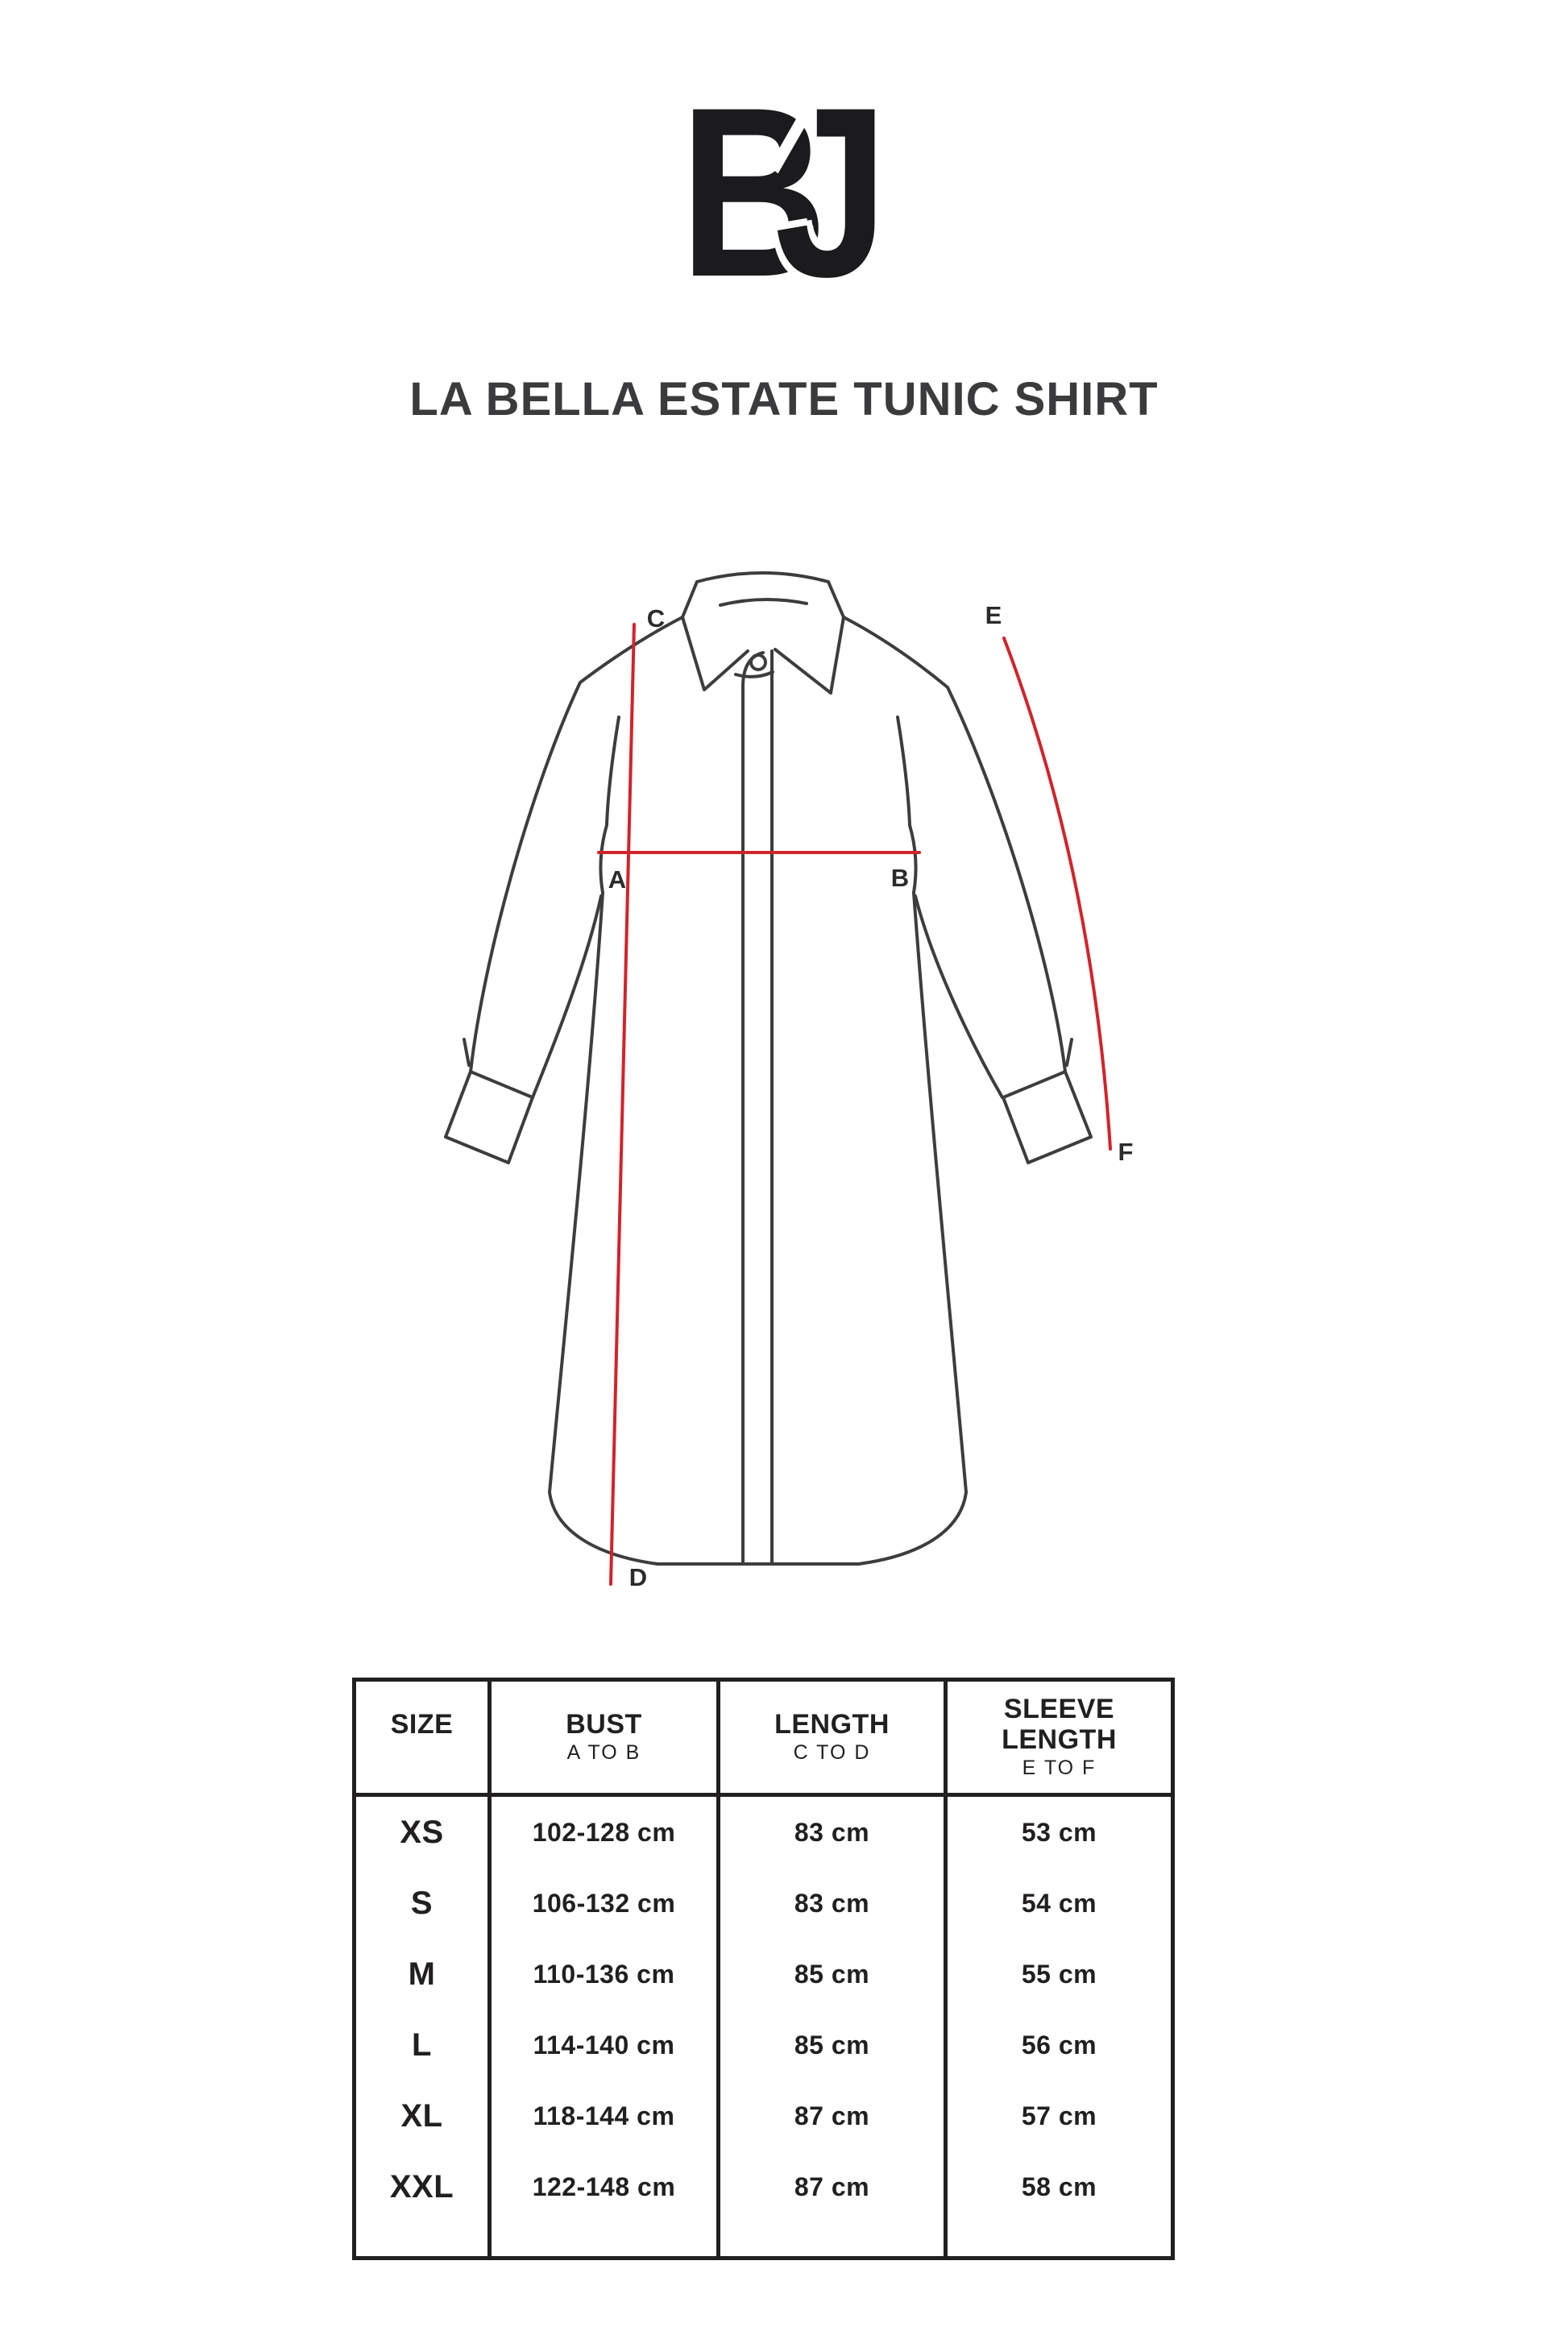  What do you see at coordinates (1069, 1052) in the screenshot?
I see `right-cuff-gather` at bounding box center [1069, 1052].